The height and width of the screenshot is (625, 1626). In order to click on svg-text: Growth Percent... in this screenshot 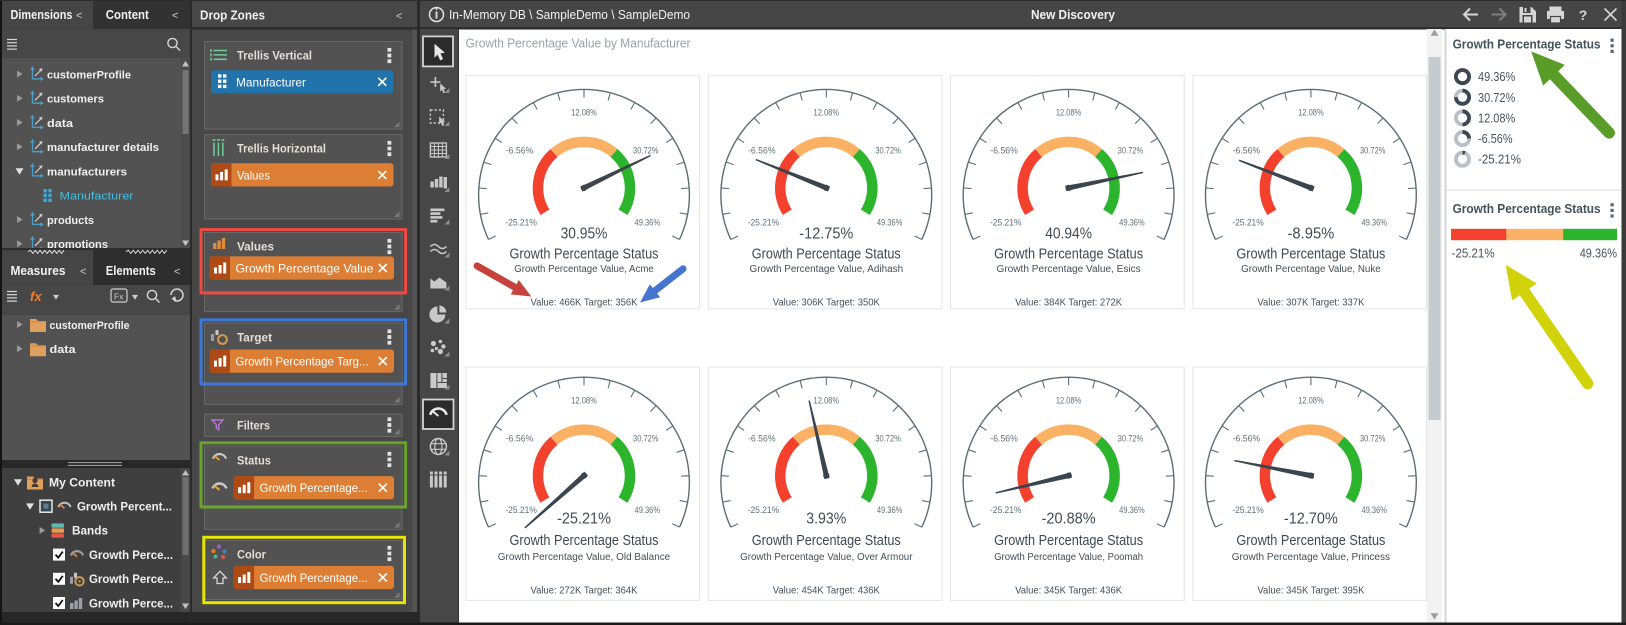, I will do `click(124, 507)`.